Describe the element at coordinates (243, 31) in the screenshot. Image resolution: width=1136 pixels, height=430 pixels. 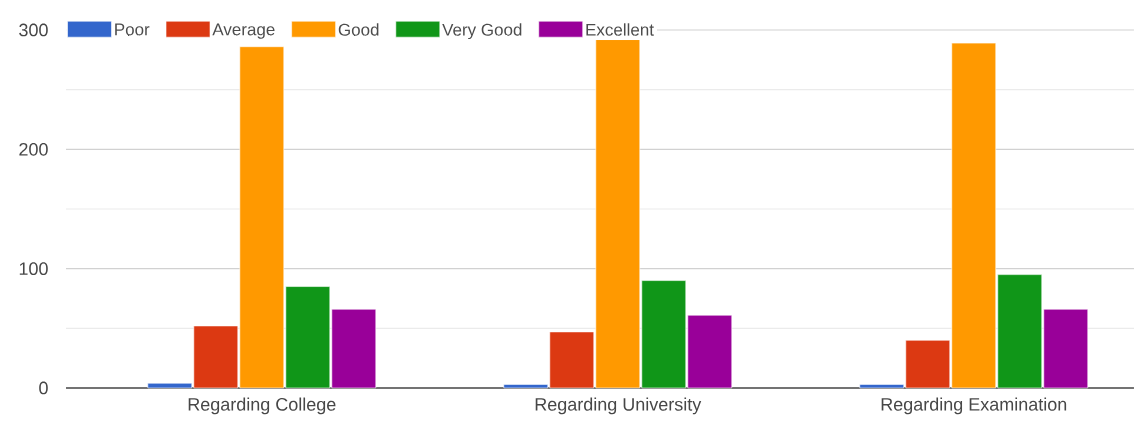
I see `legend-label: Average` at that location.